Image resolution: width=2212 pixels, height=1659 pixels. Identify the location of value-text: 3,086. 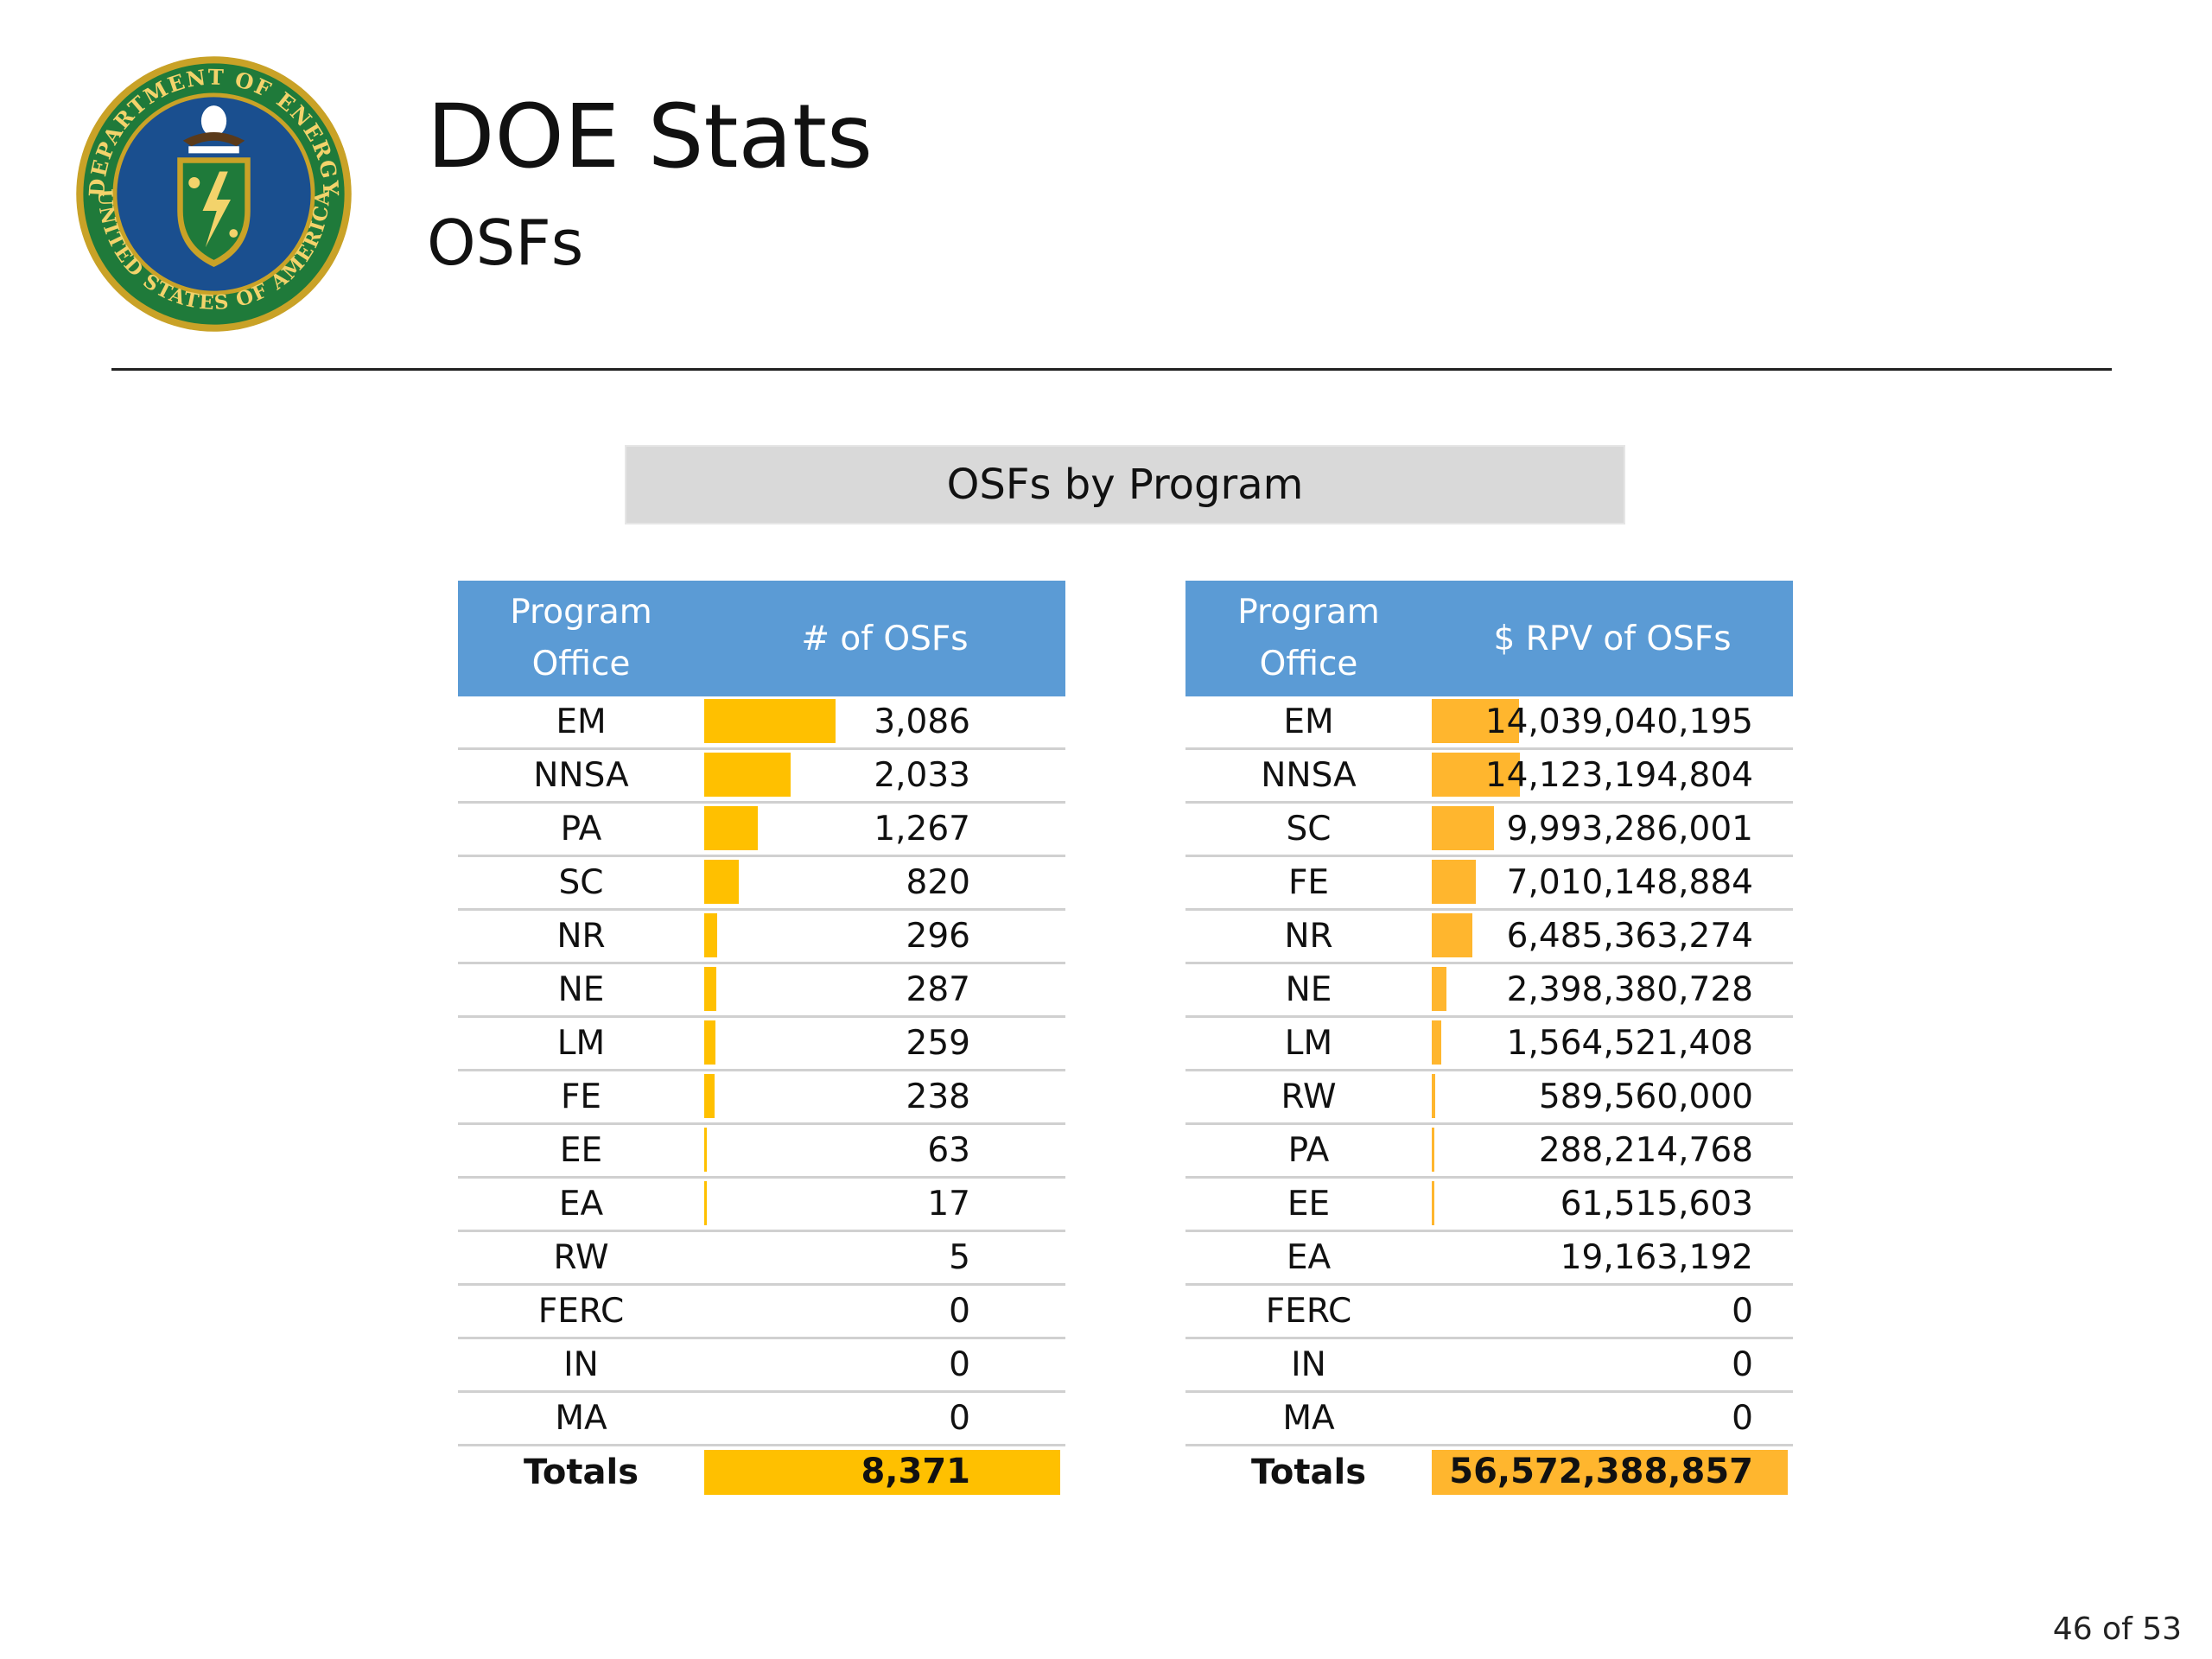
(922, 721).